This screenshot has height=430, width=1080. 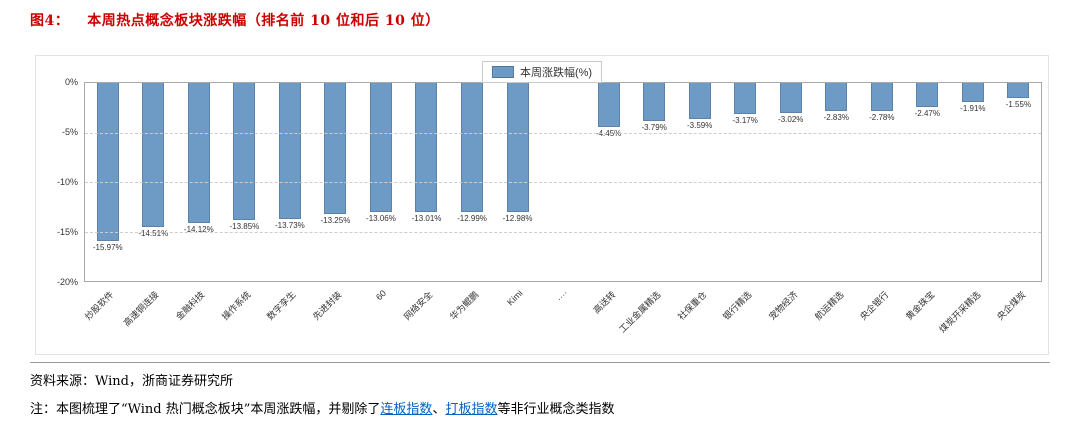 I want to click on bar-value-label: -4.45%, so click(x=608, y=134).